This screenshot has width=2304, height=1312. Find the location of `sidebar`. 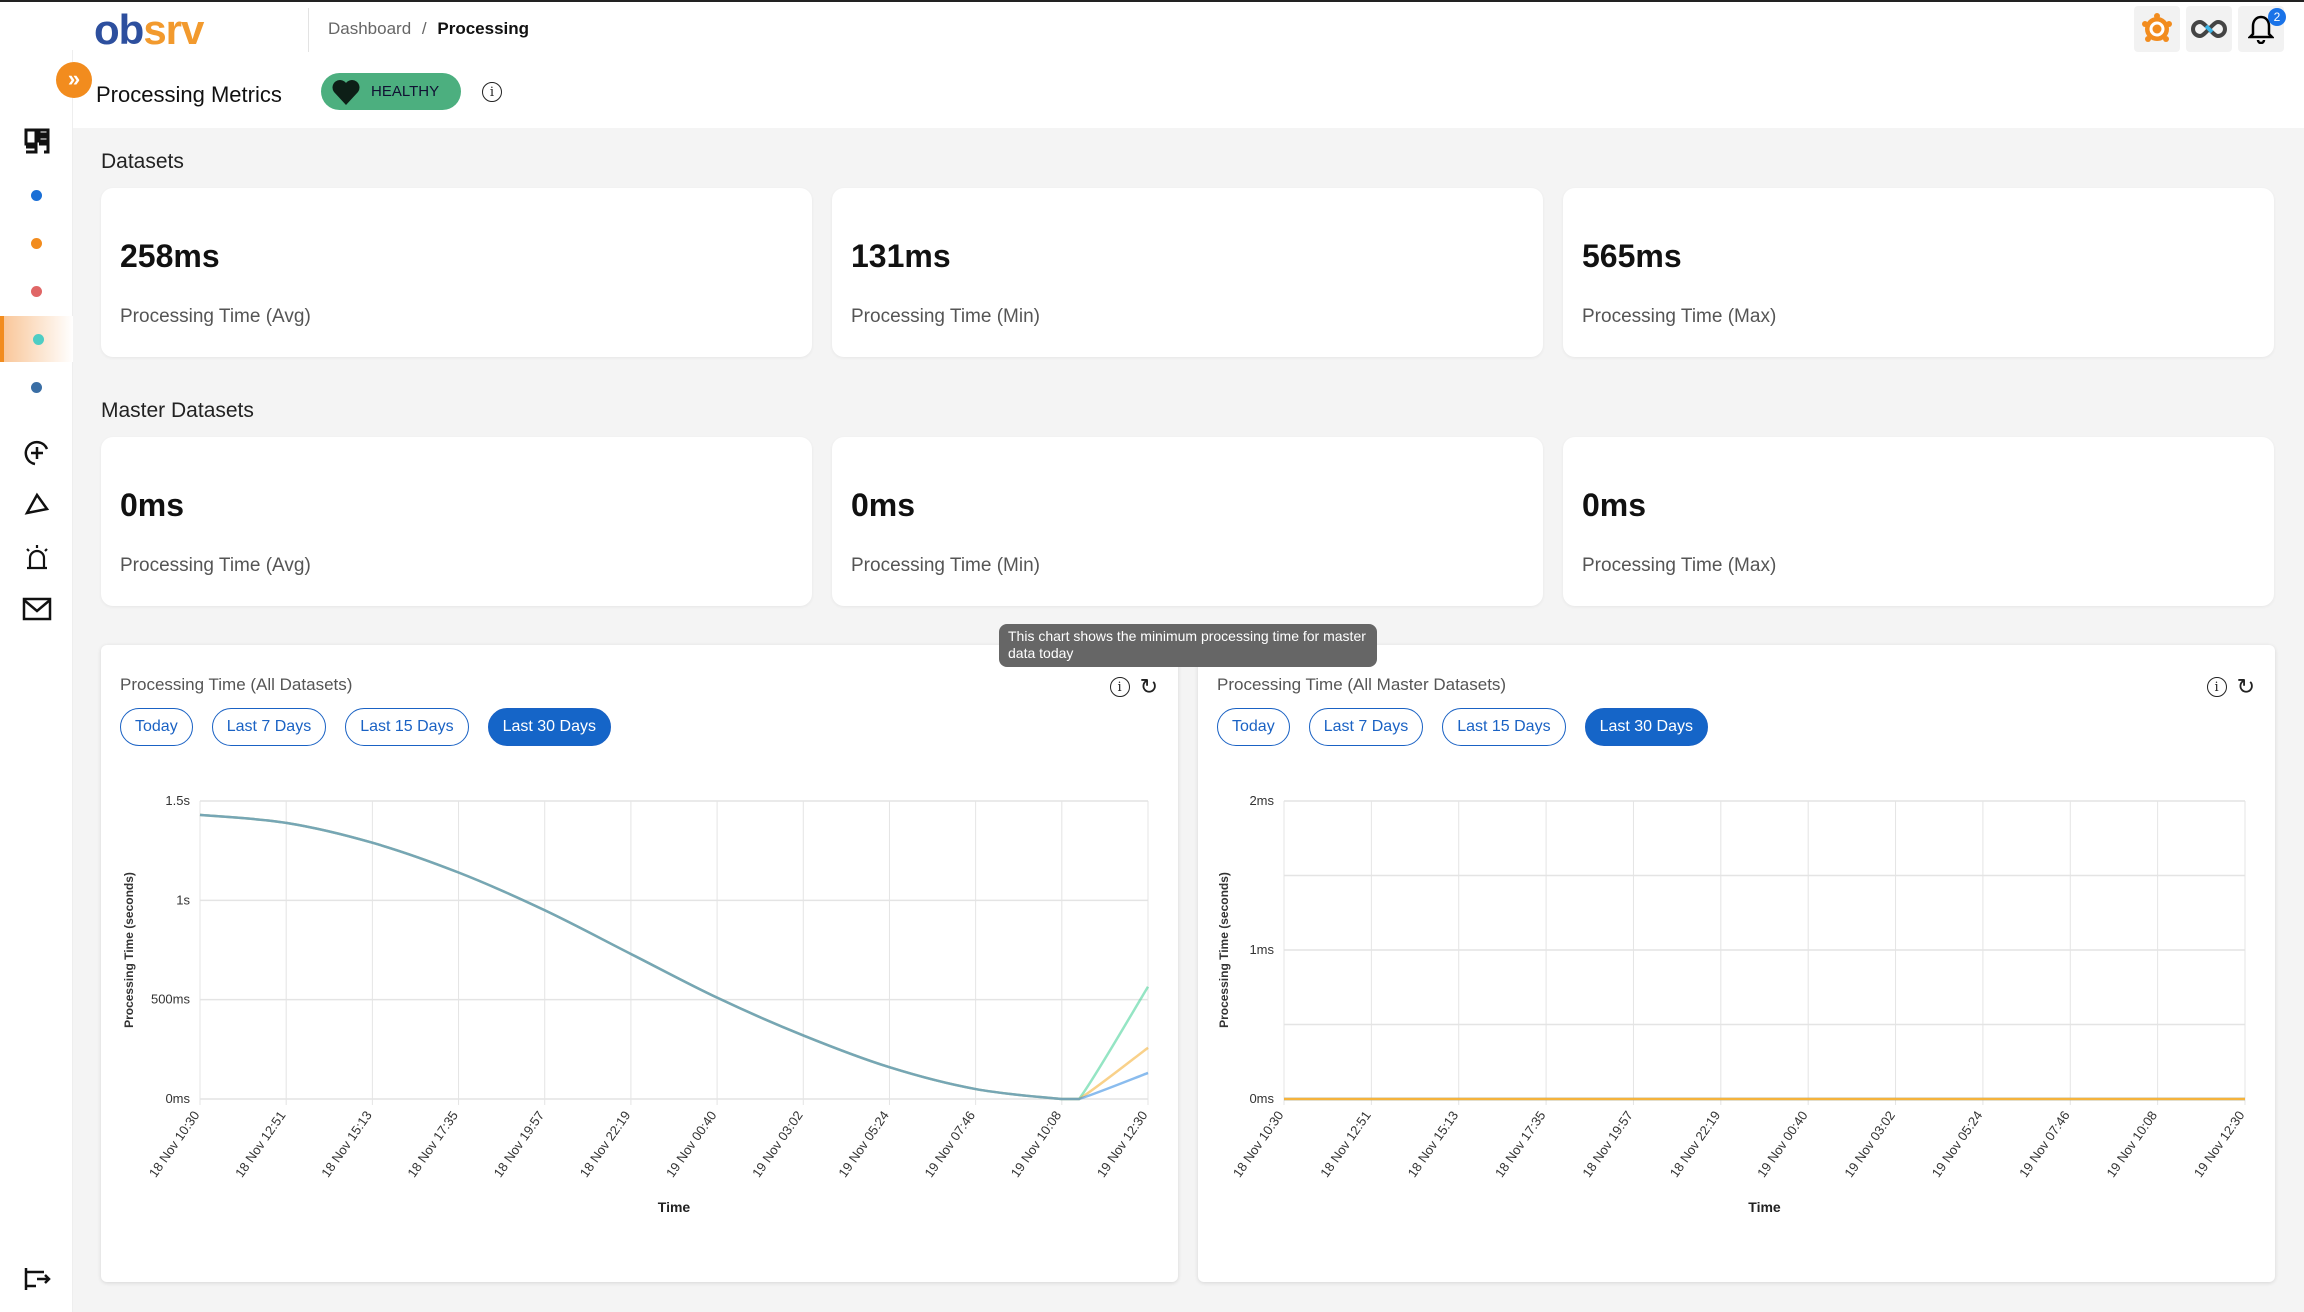

sidebar is located at coordinates (36, 681).